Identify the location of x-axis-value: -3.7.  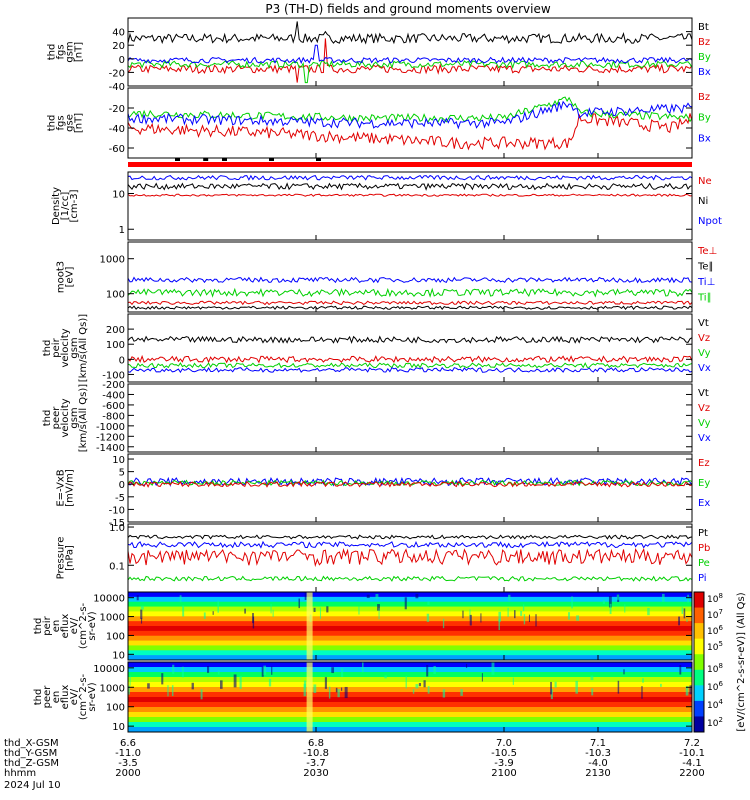
(316, 763).